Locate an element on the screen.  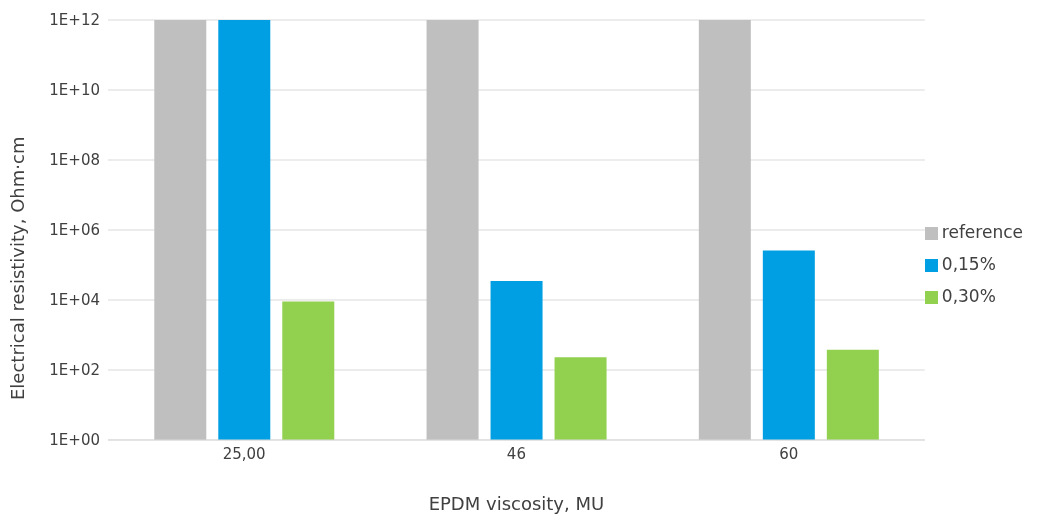
y-tick-label: 1E+00 is located at coordinates (74, 440).